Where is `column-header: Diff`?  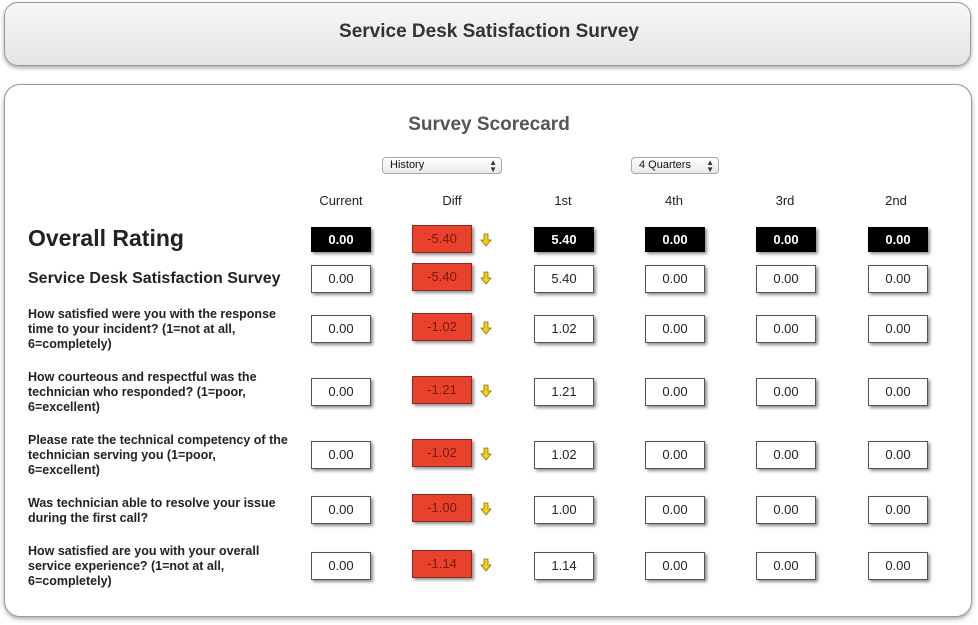 column-header: Diff is located at coordinates (452, 200).